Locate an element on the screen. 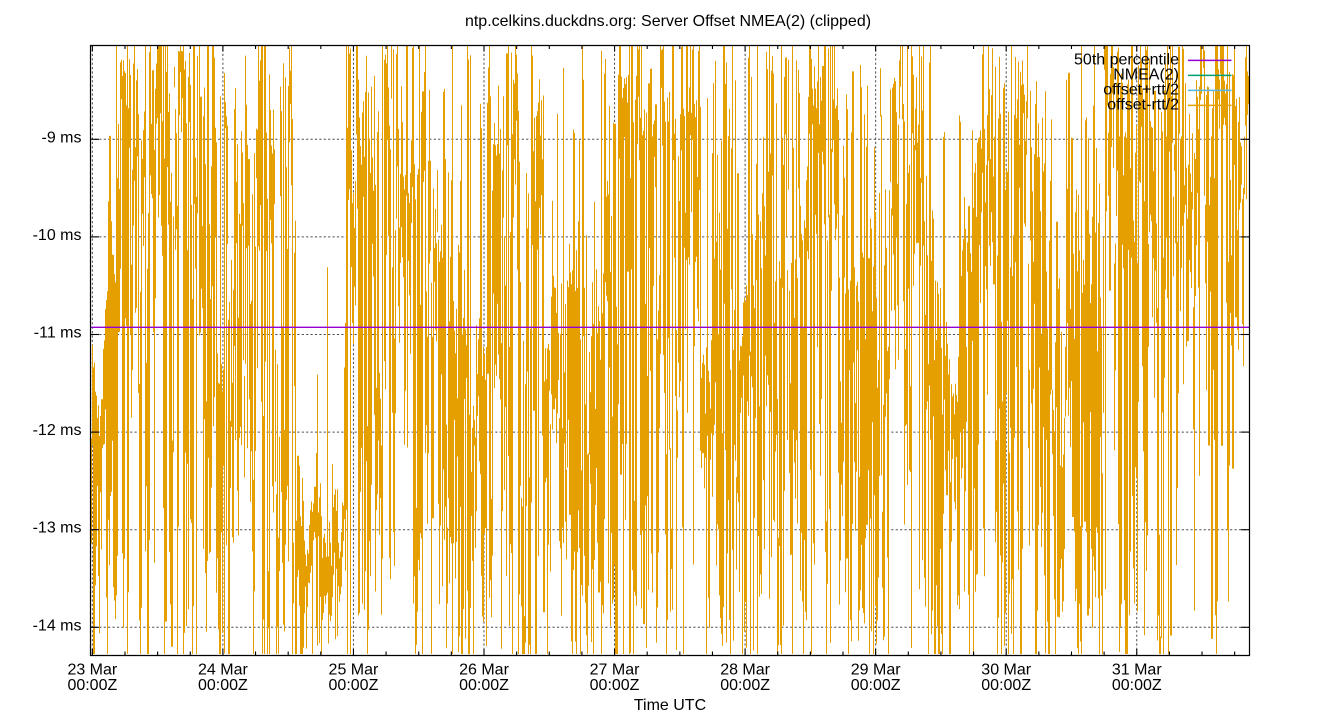 Image resolution: width=1340 pixels, height=725 pixels. svg-text: offset-rtt/2 is located at coordinates (1143, 104).